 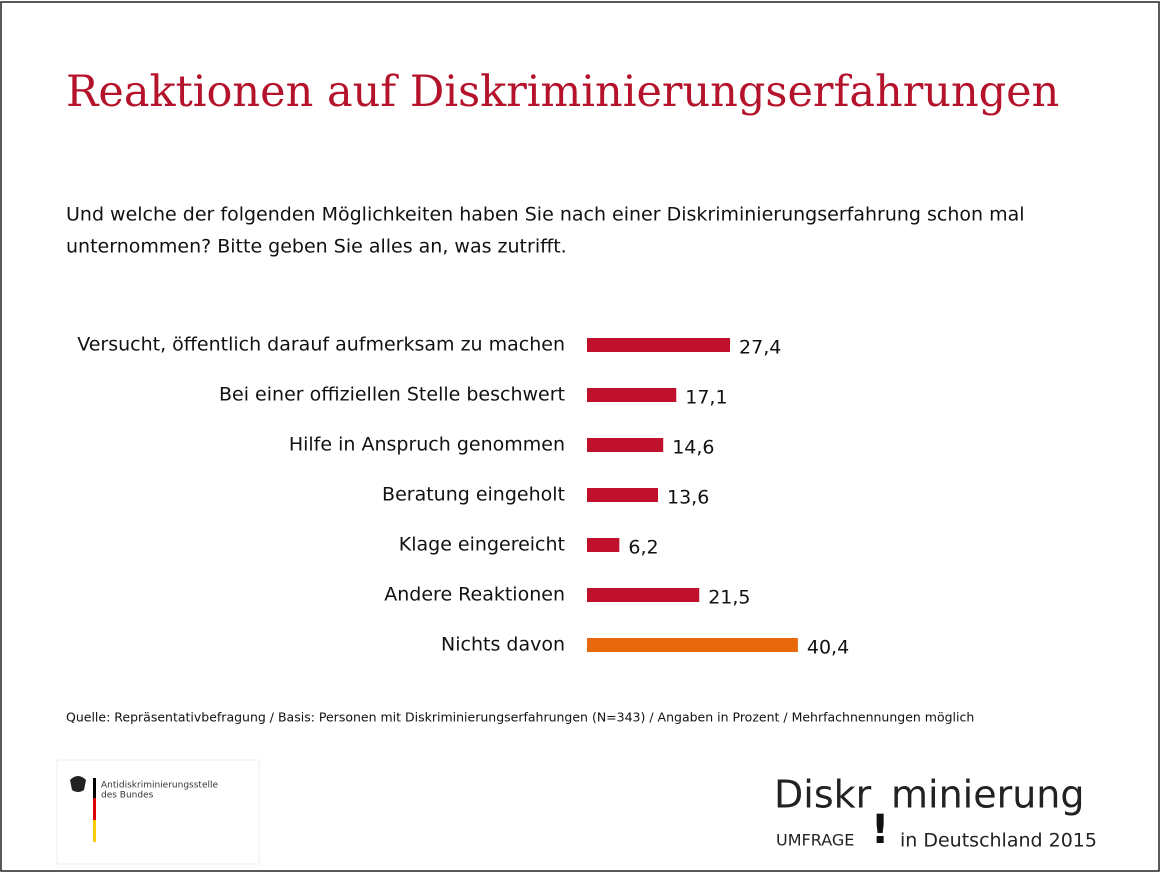 What do you see at coordinates (760, 348) in the screenshot?
I see `value-label: 27,4` at bounding box center [760, 348].